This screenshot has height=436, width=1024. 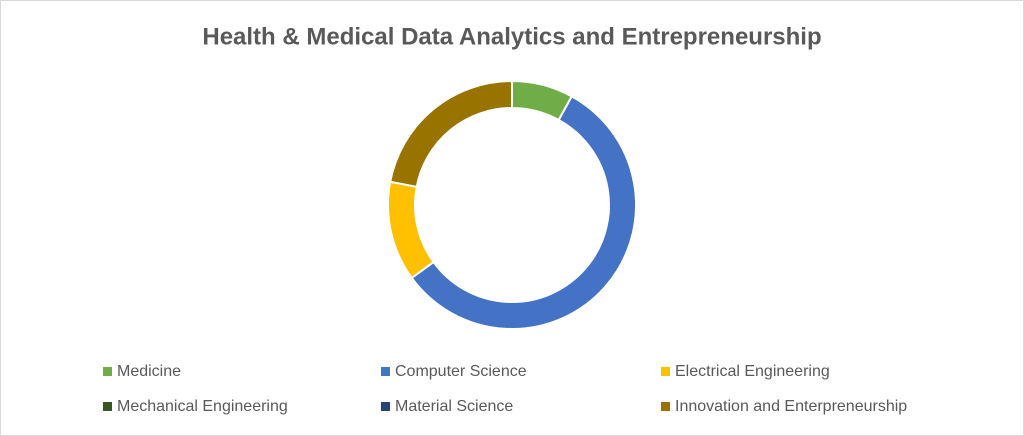 What do you see at coordinates (791, 406) in the screenshot?
I see `legend-label: Innovation and Enterpreneurship` at bounding box center [791, 406].